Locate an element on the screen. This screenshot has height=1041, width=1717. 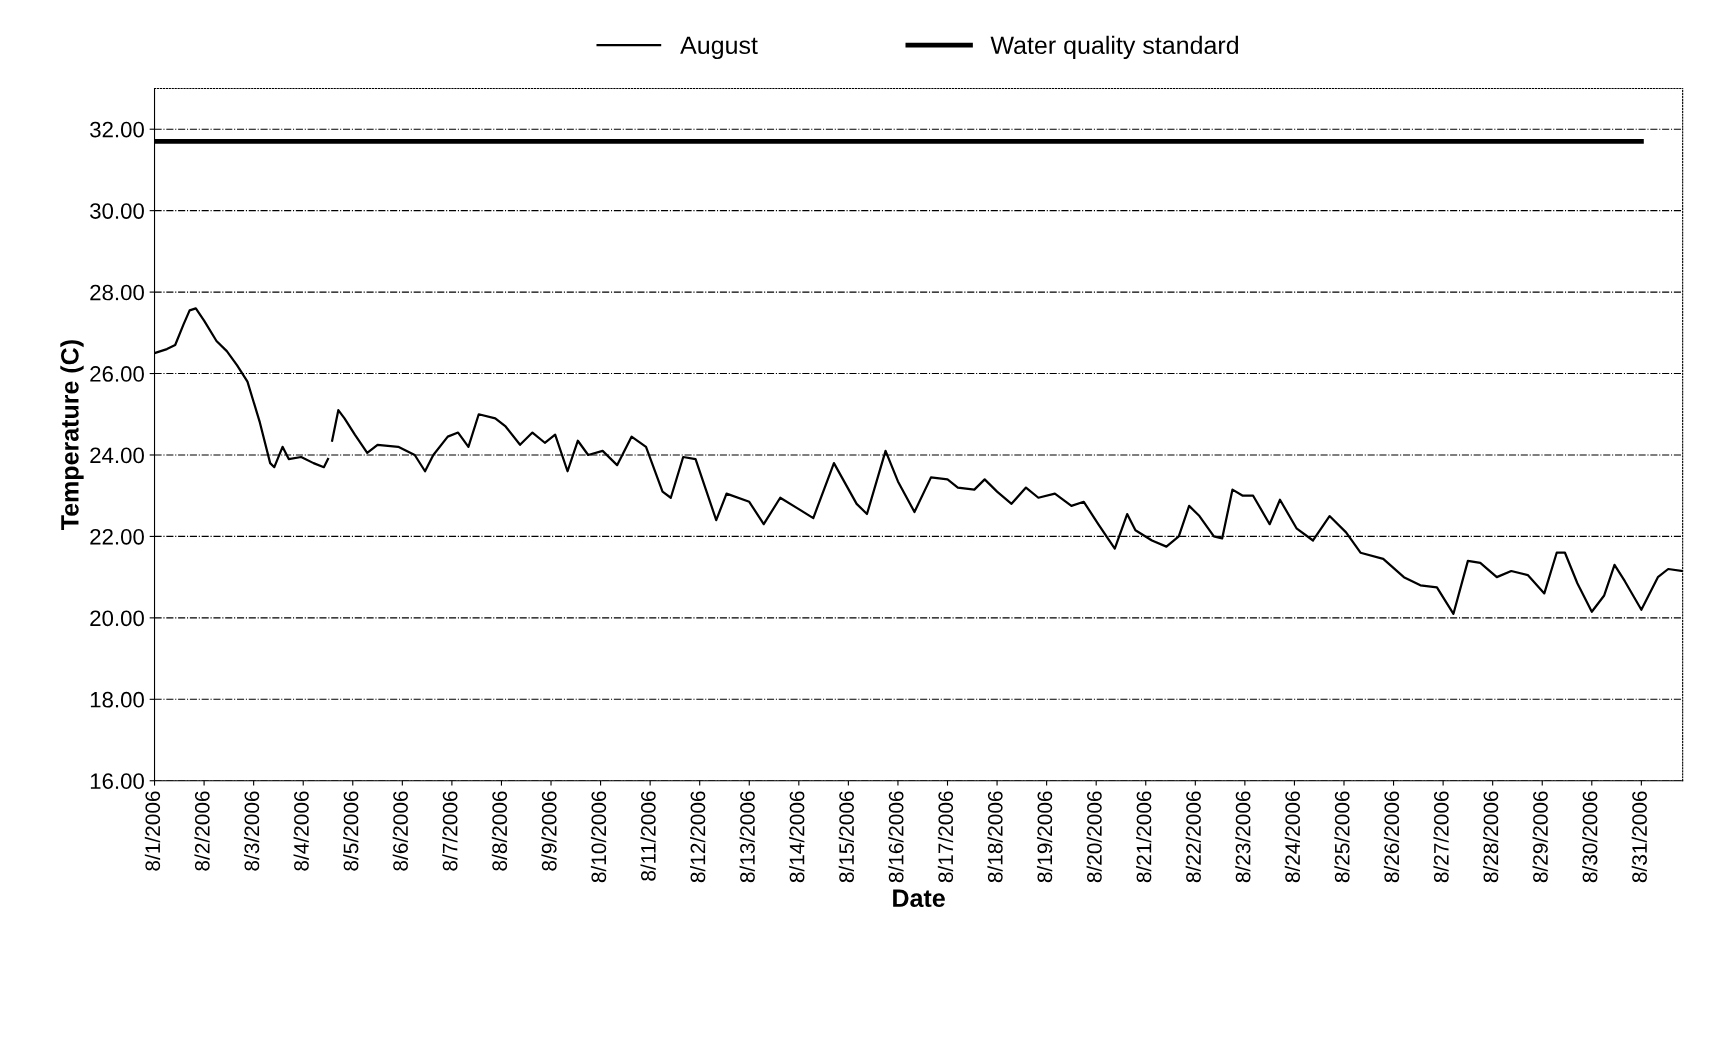
x-tick-label: 8/19/2006 is located at coordinates (1044, 837).